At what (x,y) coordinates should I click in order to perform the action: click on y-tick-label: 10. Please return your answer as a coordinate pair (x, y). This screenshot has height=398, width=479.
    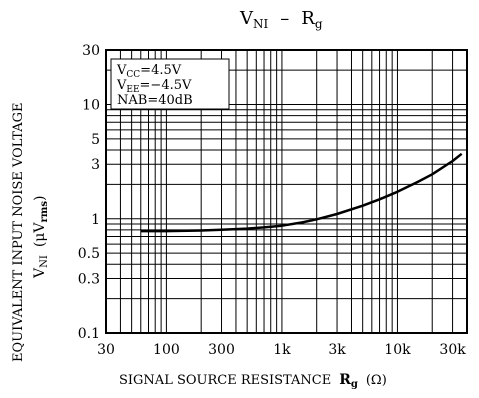
    Looking at the image, I should click on (91, 106).